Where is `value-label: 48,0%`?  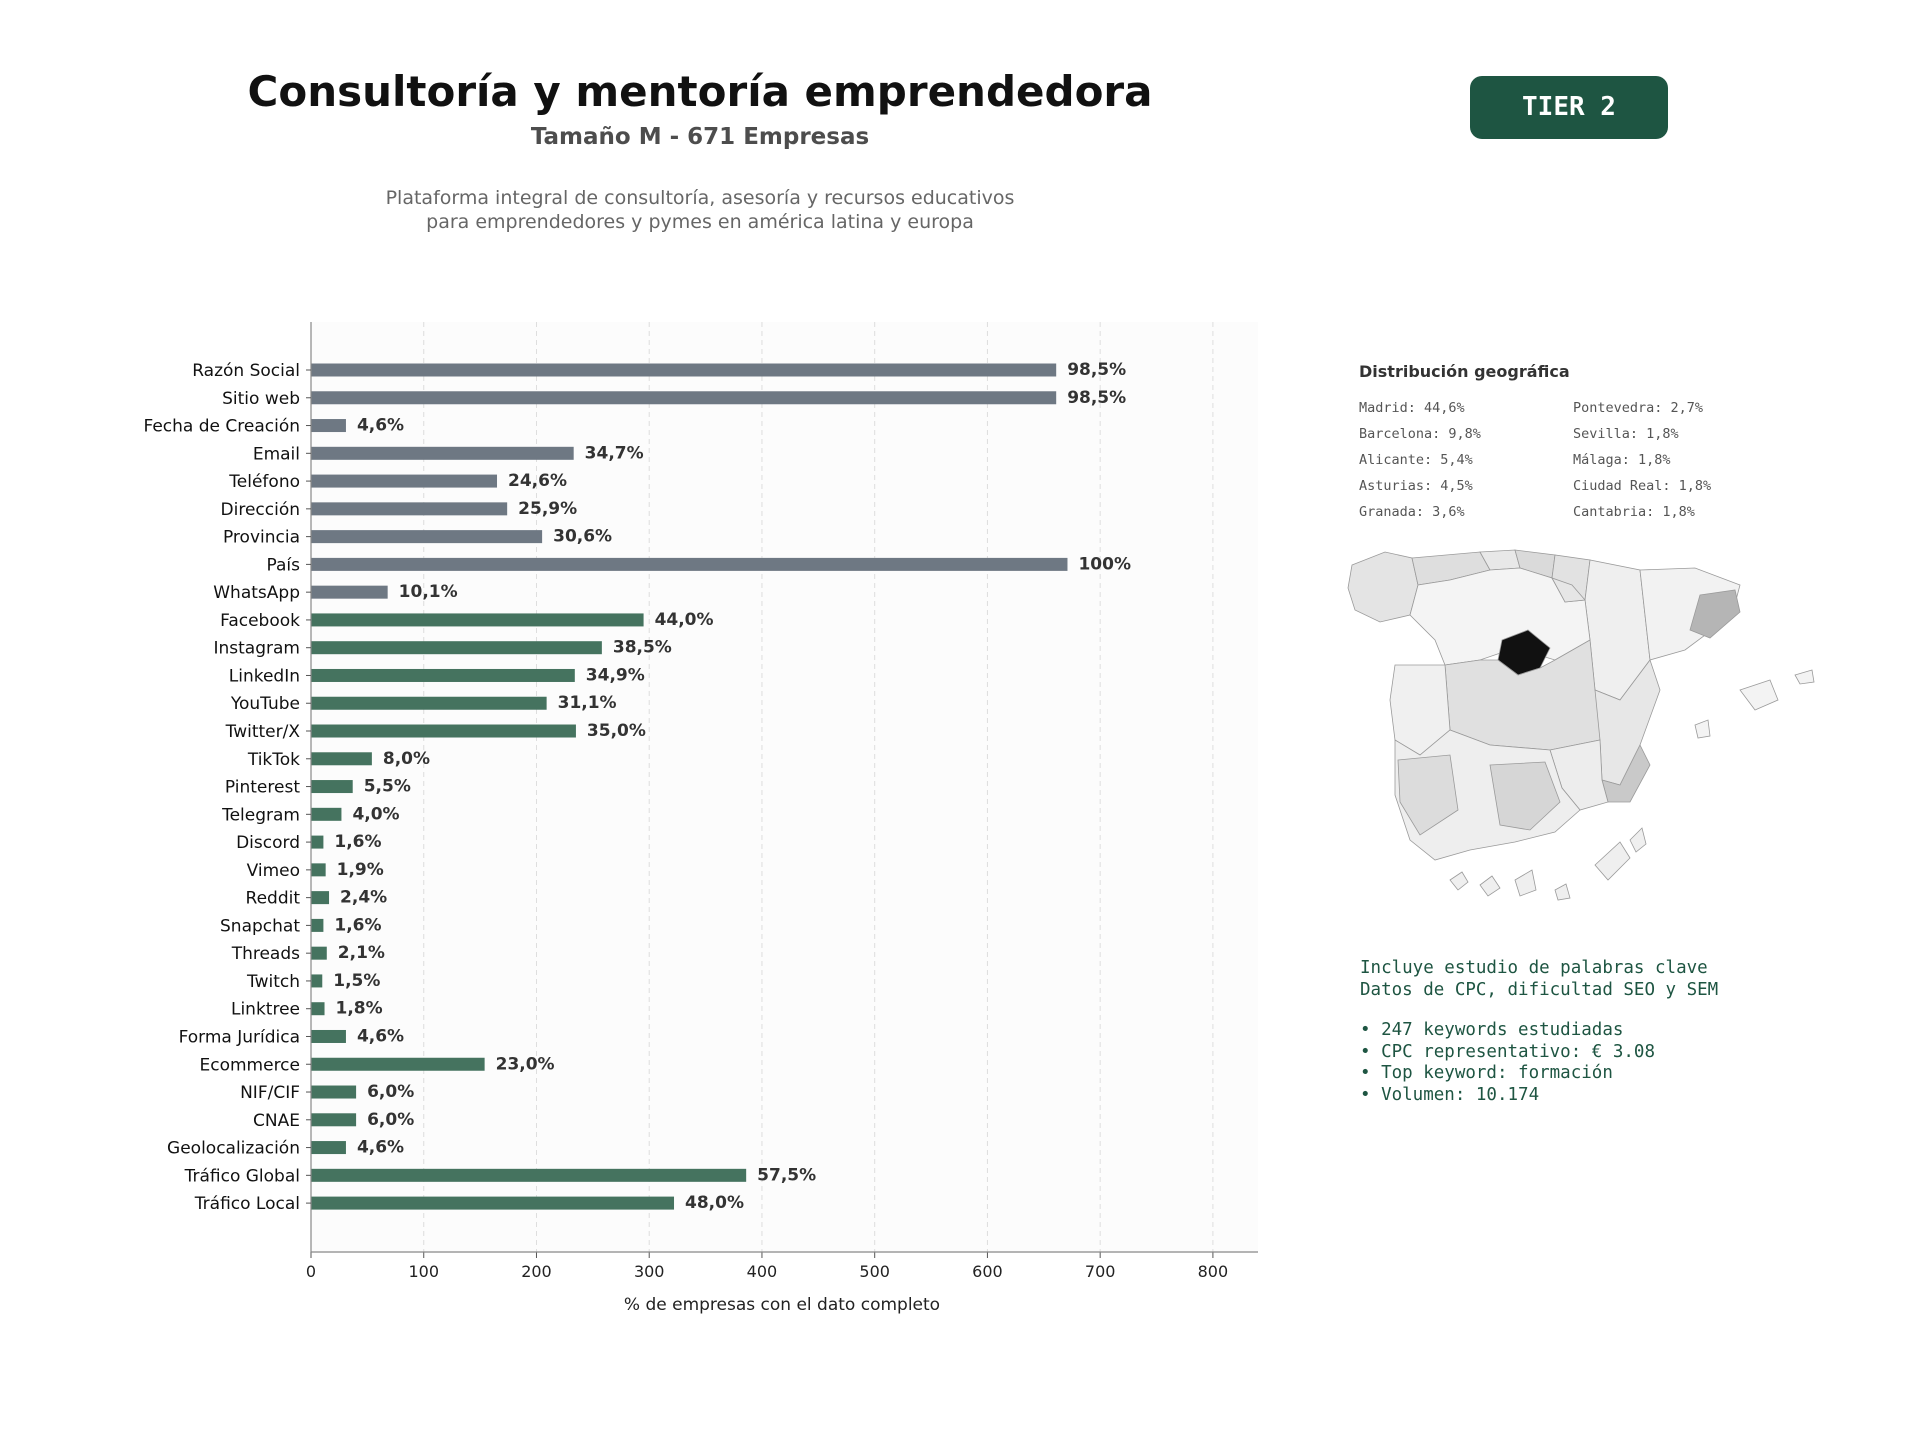
value-label: 48,0% is located at coordinates (714, 1203).